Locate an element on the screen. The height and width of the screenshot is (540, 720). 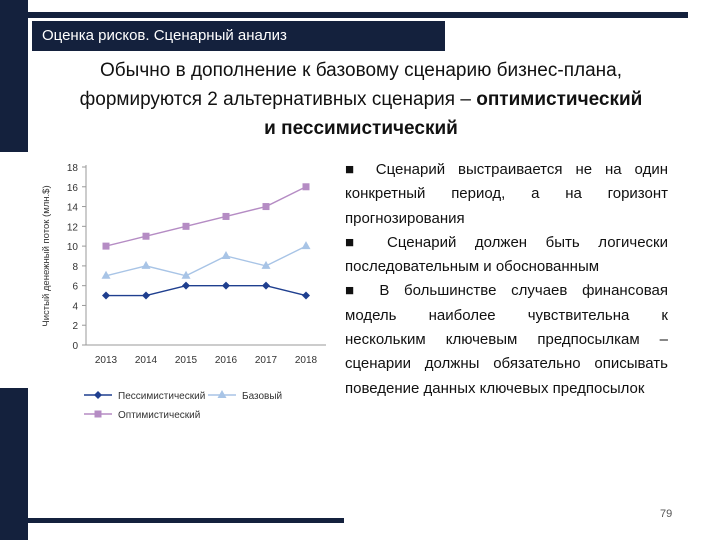
y-axis-label: Чистый денежный поток (млн.$) is located at coordinates (46, 255).